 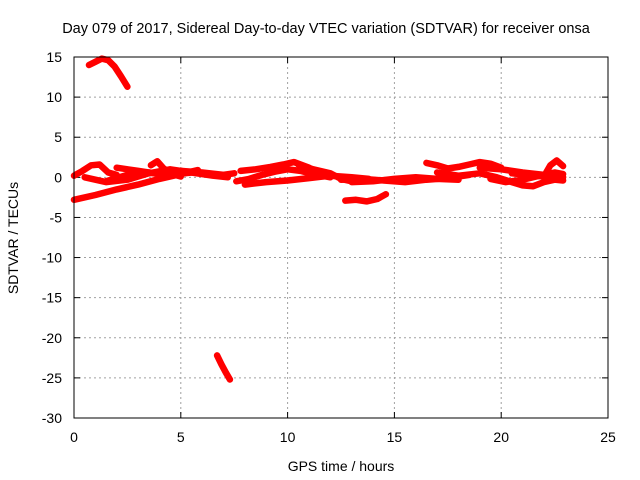 What do you see at coordinates (501, 437) in the screenshot?
I see `x-tick-label: 20` at bounding box center [501, 437].